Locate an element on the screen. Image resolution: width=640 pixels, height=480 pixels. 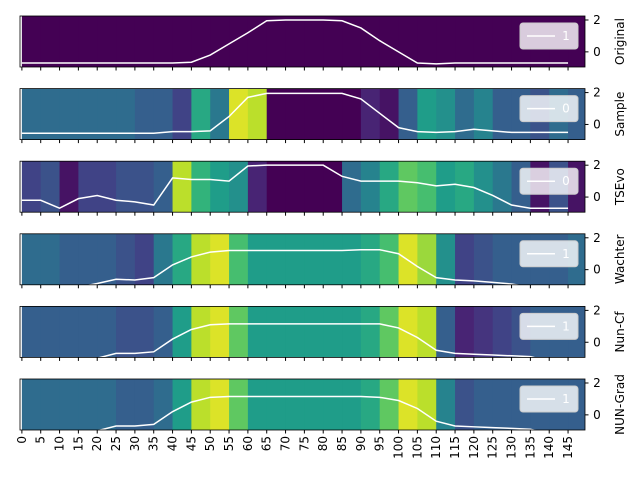
x-tick-label: 105 is located at coordinates (417, 447).